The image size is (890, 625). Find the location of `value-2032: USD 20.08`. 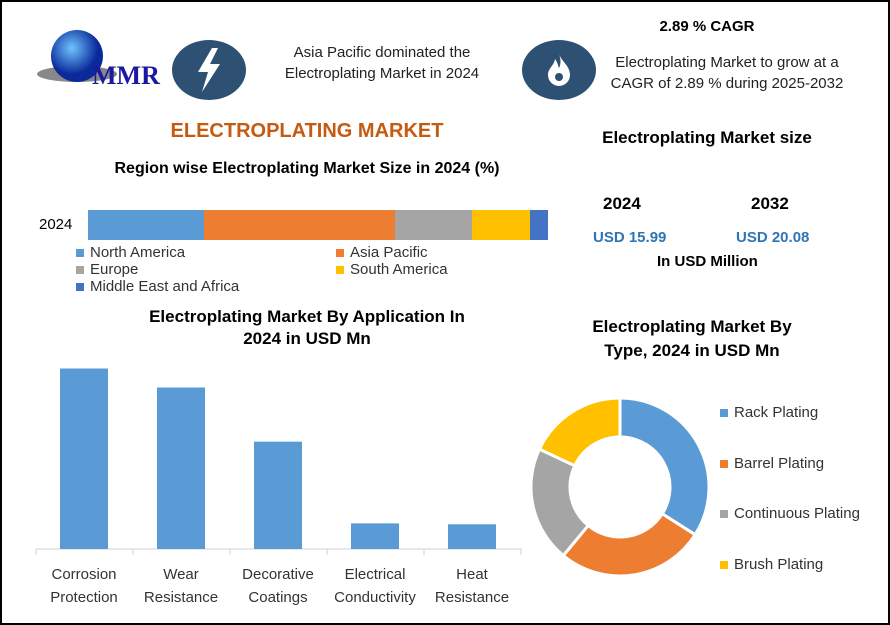

value-2032: USD 20.08 is located at coordinates (773, 237).